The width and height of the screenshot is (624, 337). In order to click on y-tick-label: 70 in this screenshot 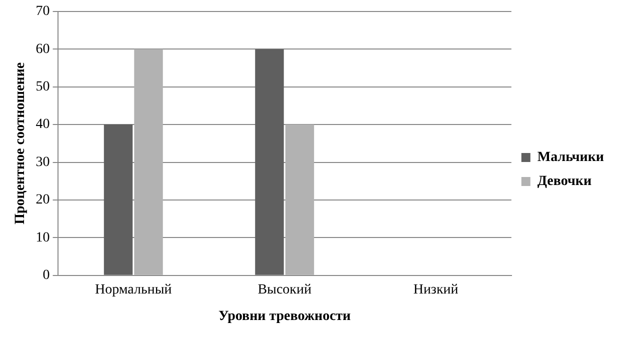, I will do `click(43, 12)`.